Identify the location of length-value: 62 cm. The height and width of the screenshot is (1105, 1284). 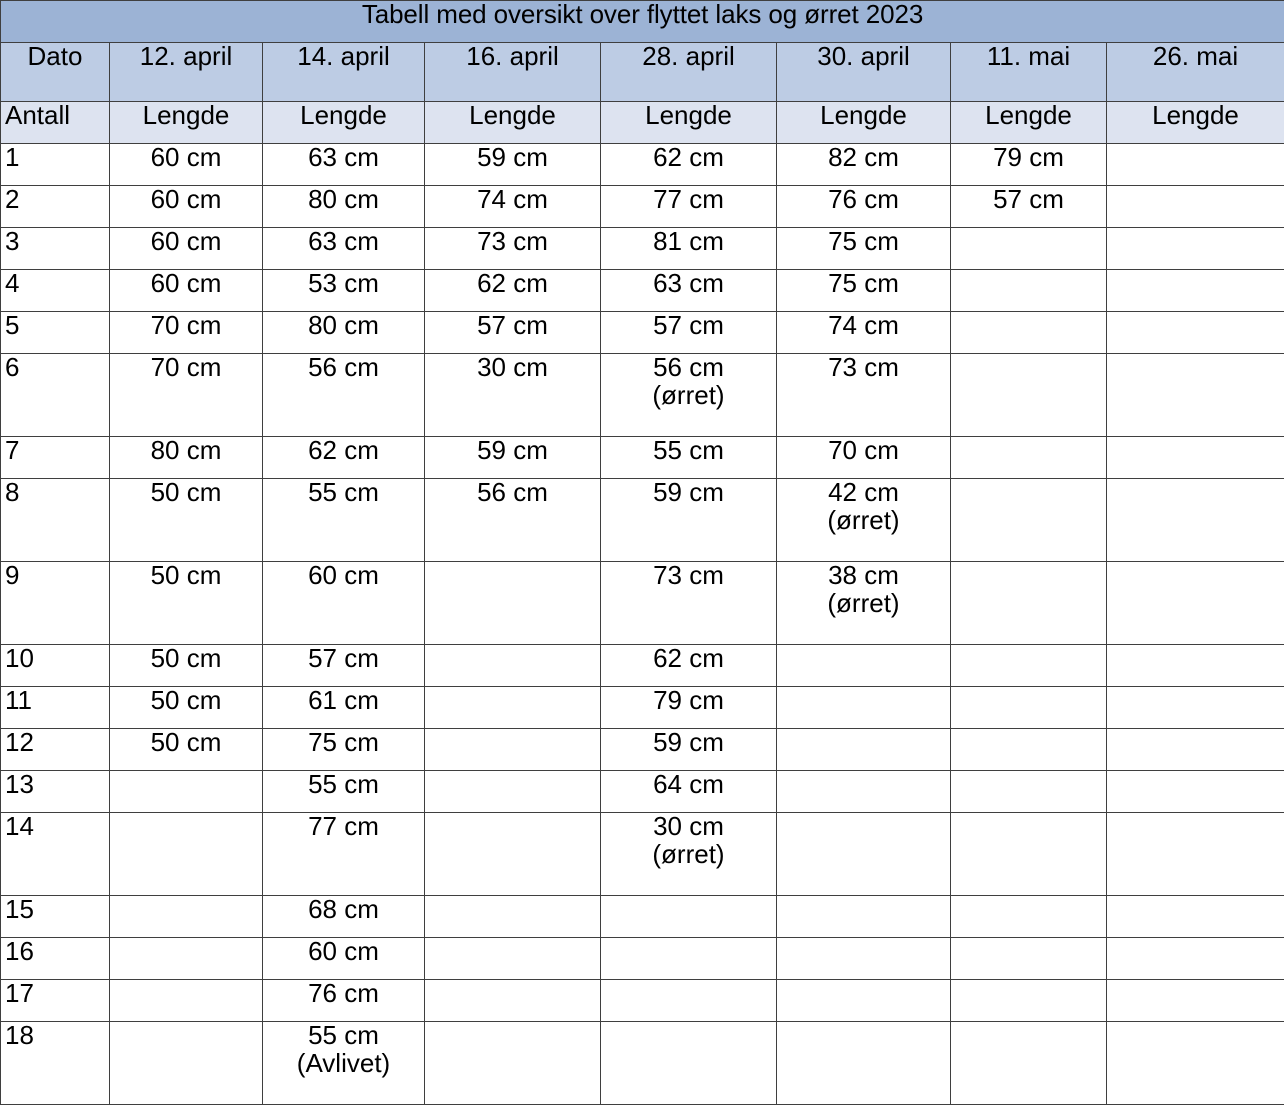
(512, 283).